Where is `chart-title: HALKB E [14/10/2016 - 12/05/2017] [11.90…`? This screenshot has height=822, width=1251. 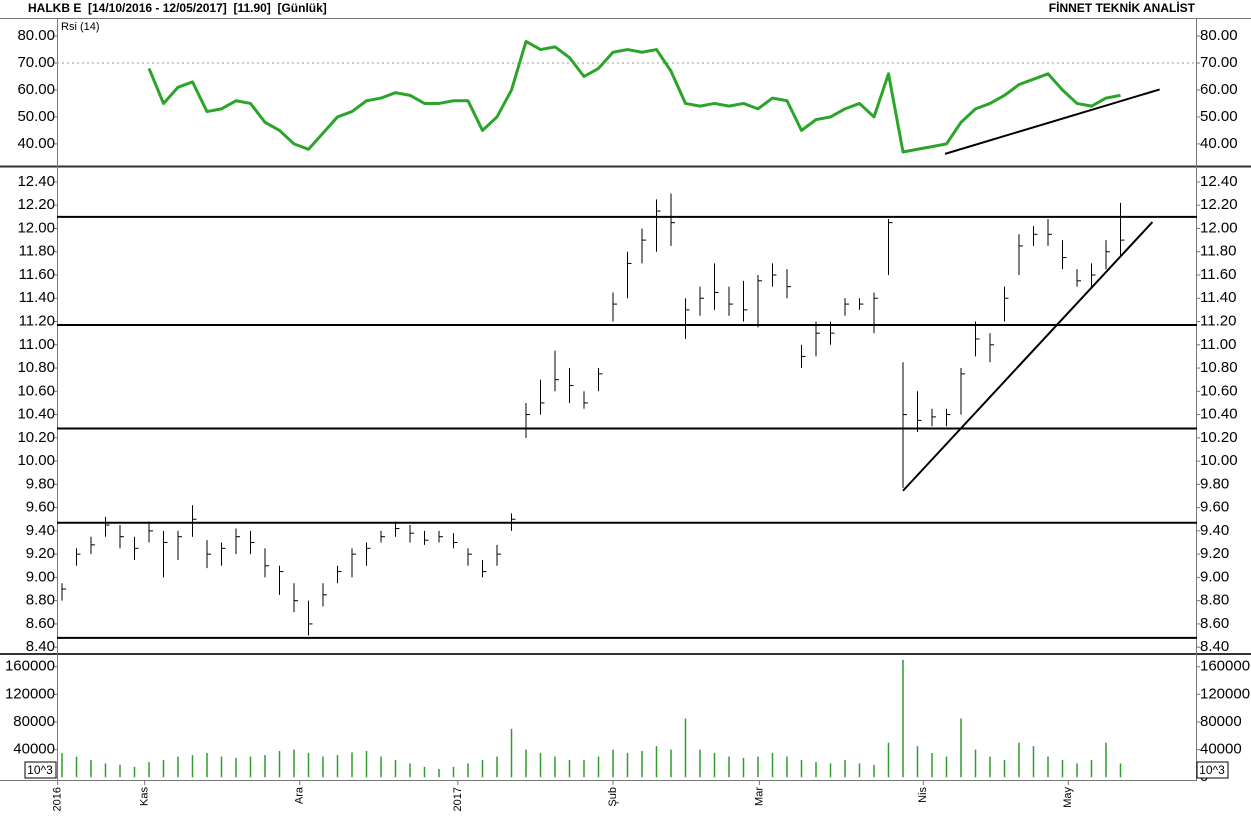 chart-title: HALKB E [14/10/2016 - 12/05/2017] [11.90… is located at coordinates (177, 8).